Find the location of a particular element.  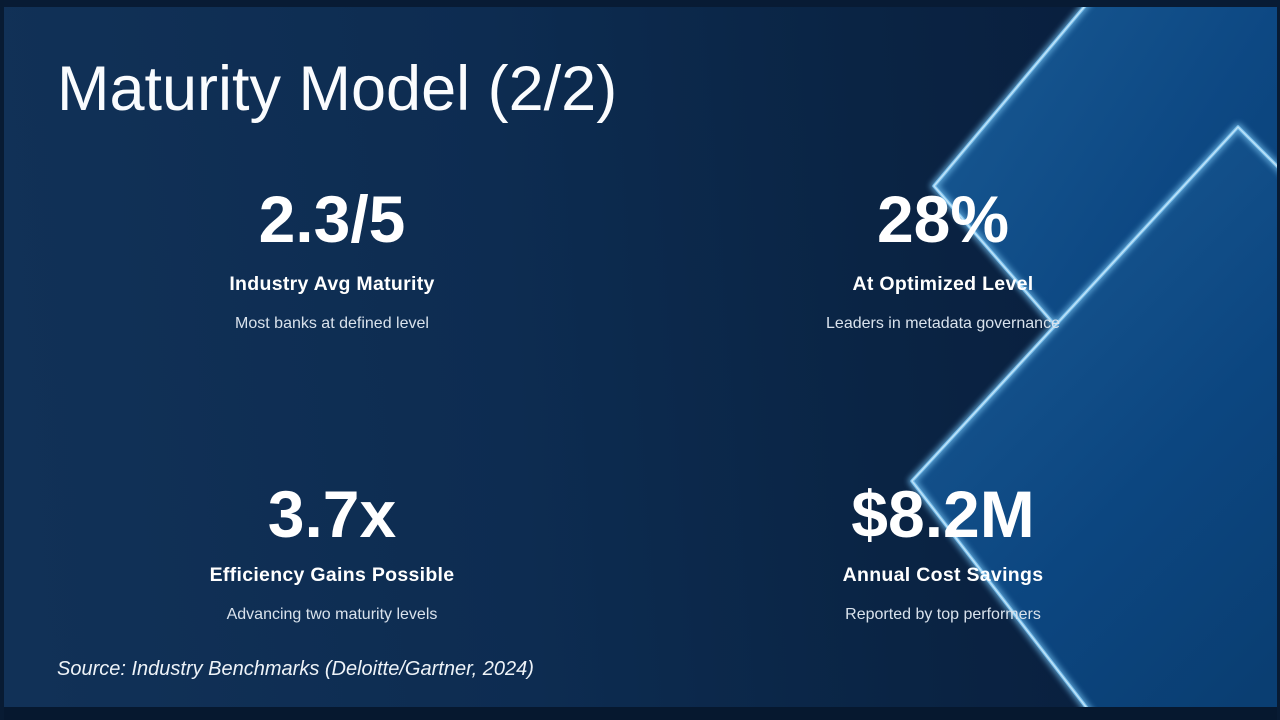

stat-sublabel: Advancing two maturity levels is located at coordinates (332, 614).